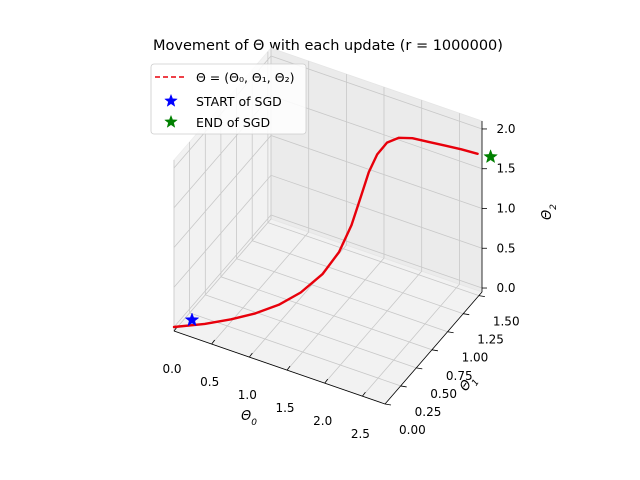 This screenshot has width=640, height=480. Describe the element at coordinates (245, 77) in the screenshot. I see `legend-label-line: Θ = (Θ₀, Θ₁, Θ₂)` at that location.